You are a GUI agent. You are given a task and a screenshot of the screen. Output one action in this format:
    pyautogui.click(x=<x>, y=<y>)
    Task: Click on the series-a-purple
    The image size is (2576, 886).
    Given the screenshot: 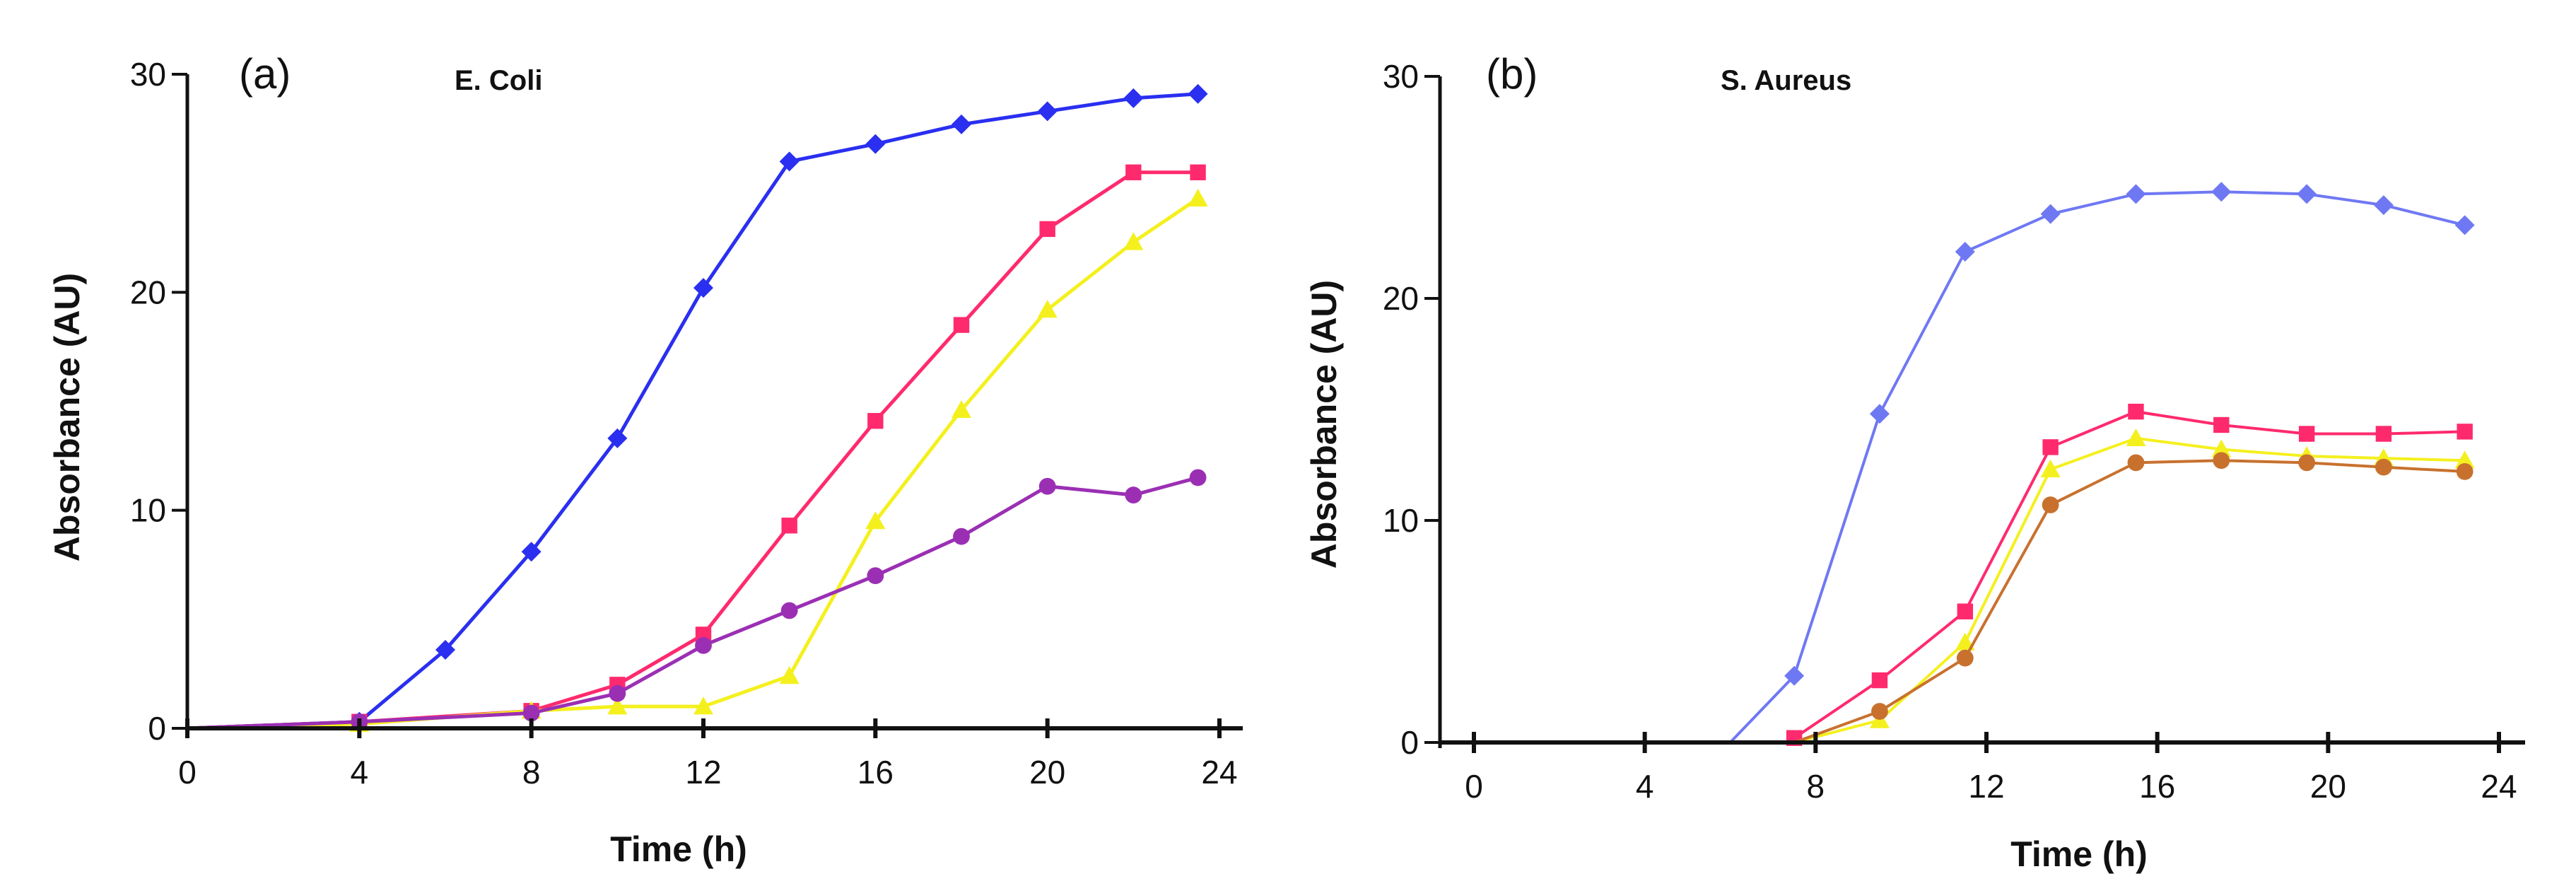 What is the action you would take?
    pyautogui.click(x=697, y=599)
    